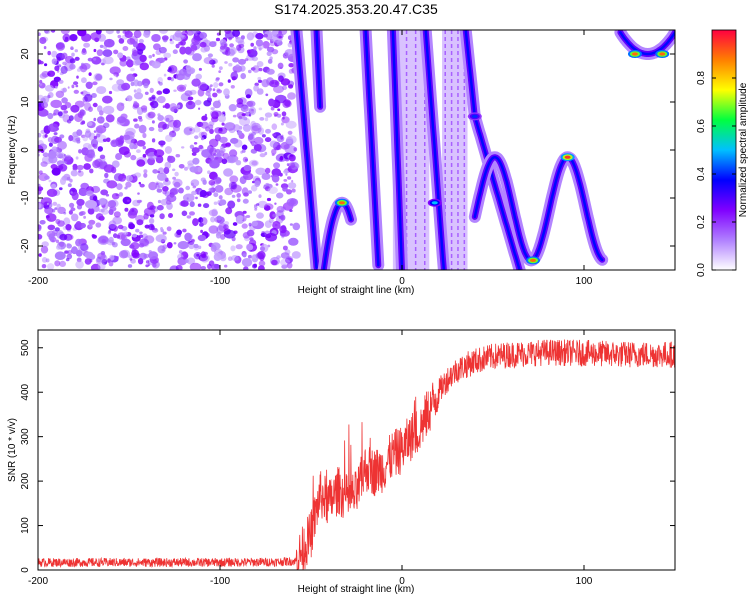 The height and width of the screenshot is (600, 750). What do you see at coordinates (220, 581) in the screenshot?
I see `x-tick-label: -100` at bounding box center [220, 581].